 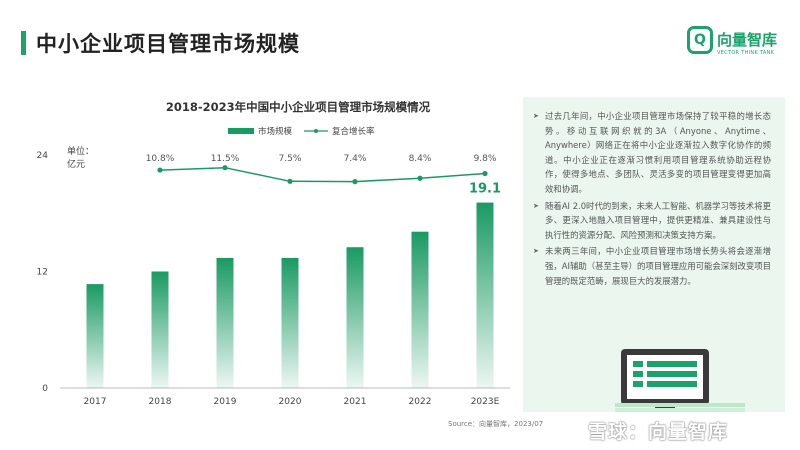 I want to click on logo-subtitle: VECTOR THINK TANK, so click(x=746, y=53).